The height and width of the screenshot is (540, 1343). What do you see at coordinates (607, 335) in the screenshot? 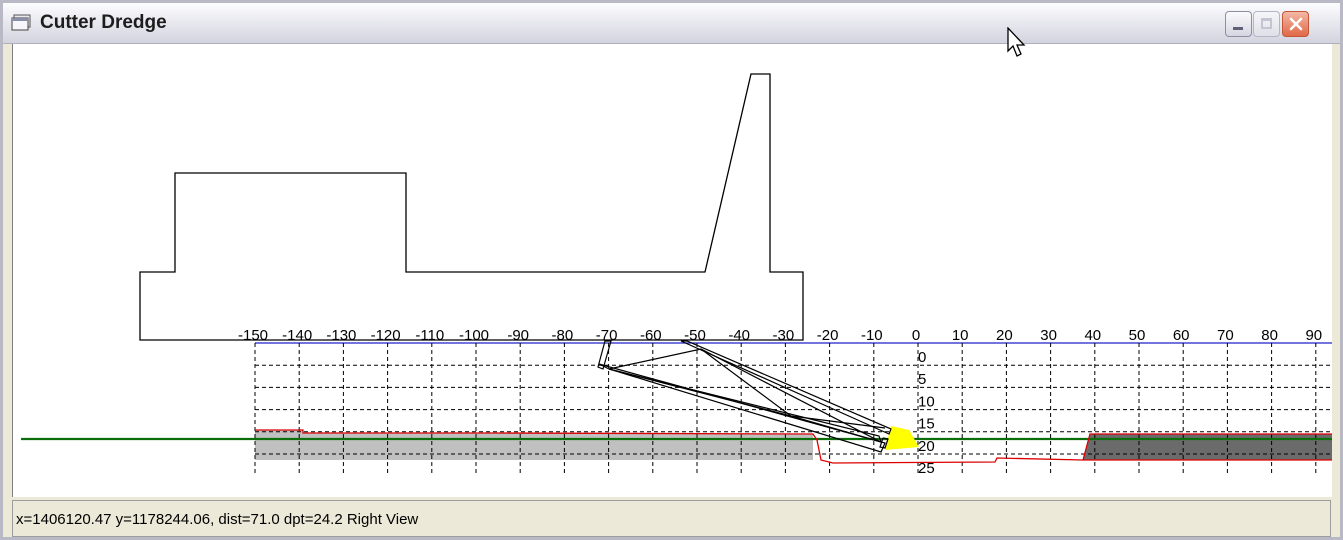
I see `x-tick-label: -70` at bounding box center [607, 335].